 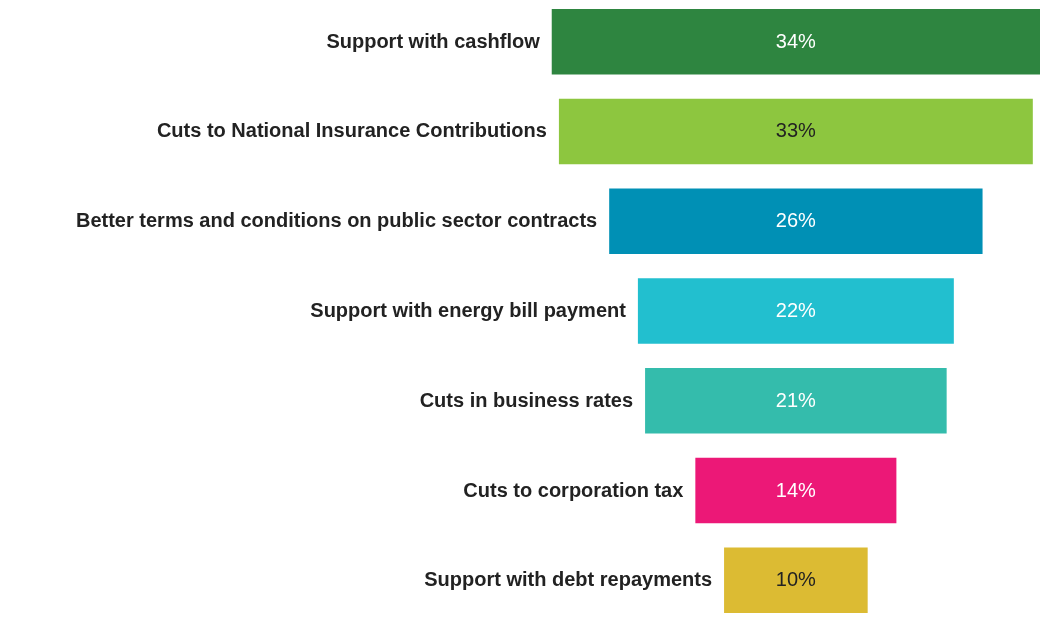 I want to click on data-label: 34%, so click(x=796, y=40).